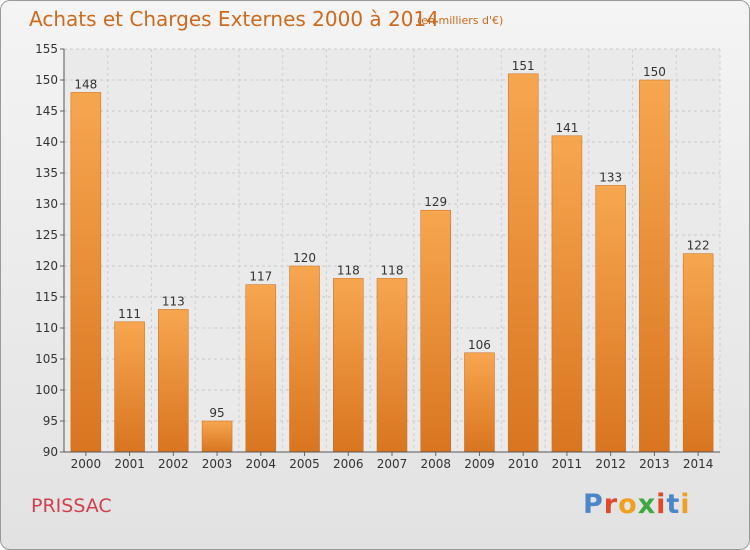 This screenshot has width=750, height=550. I want to click on x-tick-label-2004: 2004, so click(261, 464).